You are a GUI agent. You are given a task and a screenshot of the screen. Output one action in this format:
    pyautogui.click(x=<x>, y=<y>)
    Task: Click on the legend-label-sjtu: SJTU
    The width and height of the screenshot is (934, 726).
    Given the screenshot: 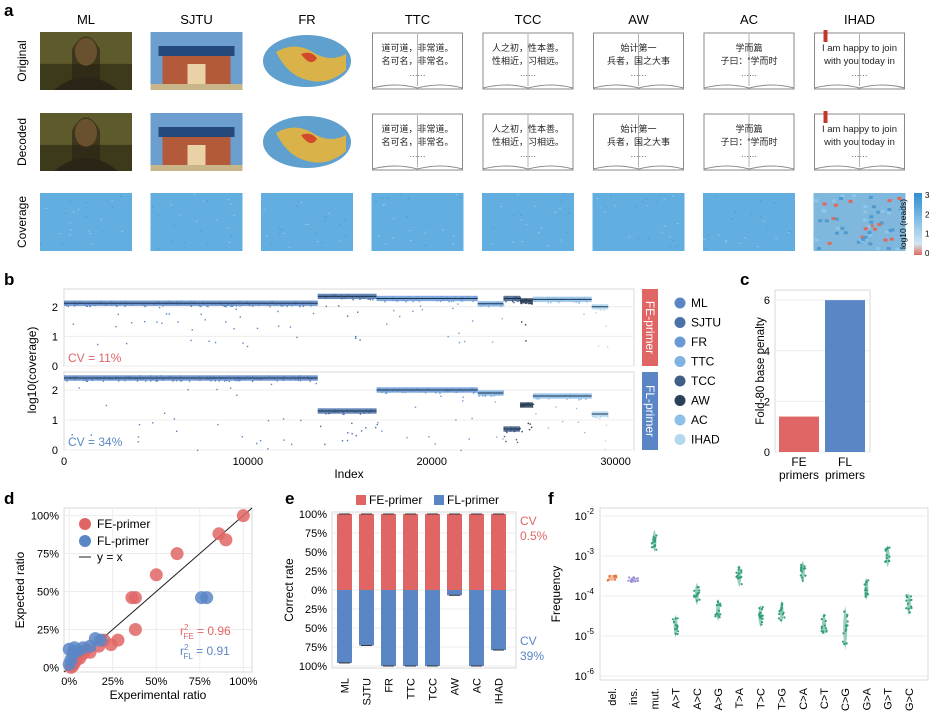 What is the action you would take?
    pyautogui.click(x=706, y=323)
    